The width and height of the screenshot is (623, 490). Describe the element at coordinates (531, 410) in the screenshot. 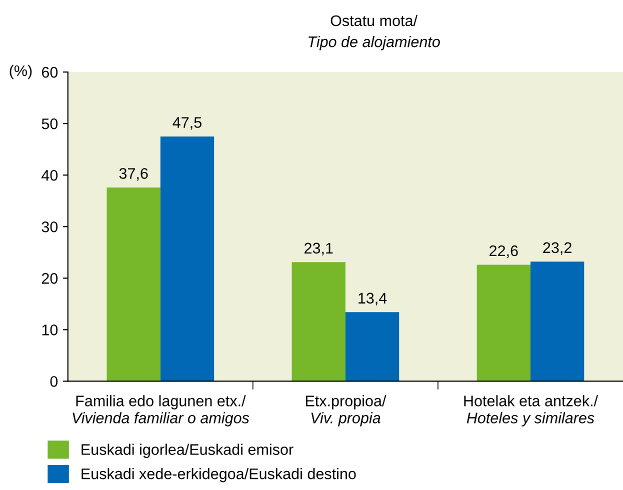

I see `x-tick-label: Hotelak eta antzek./ Hoteles y similares` at that location.